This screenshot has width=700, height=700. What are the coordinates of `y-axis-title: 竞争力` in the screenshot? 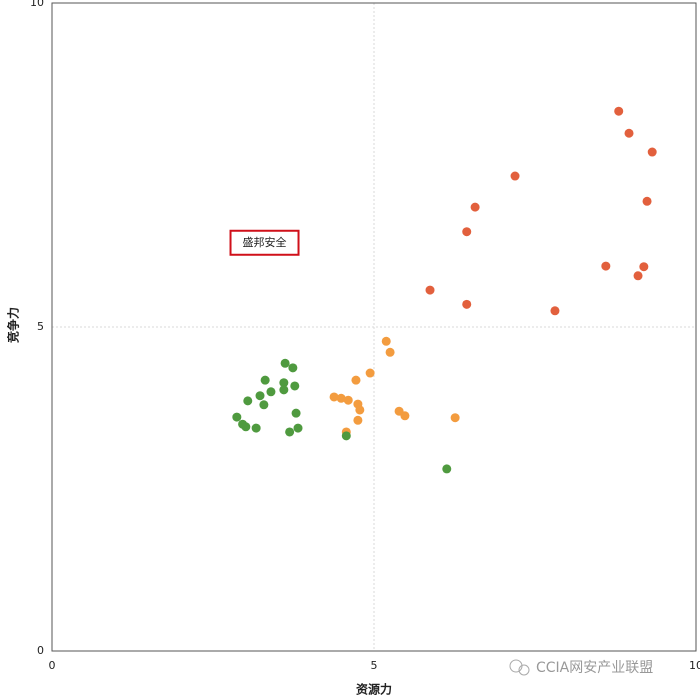 It's located at (13, 325).